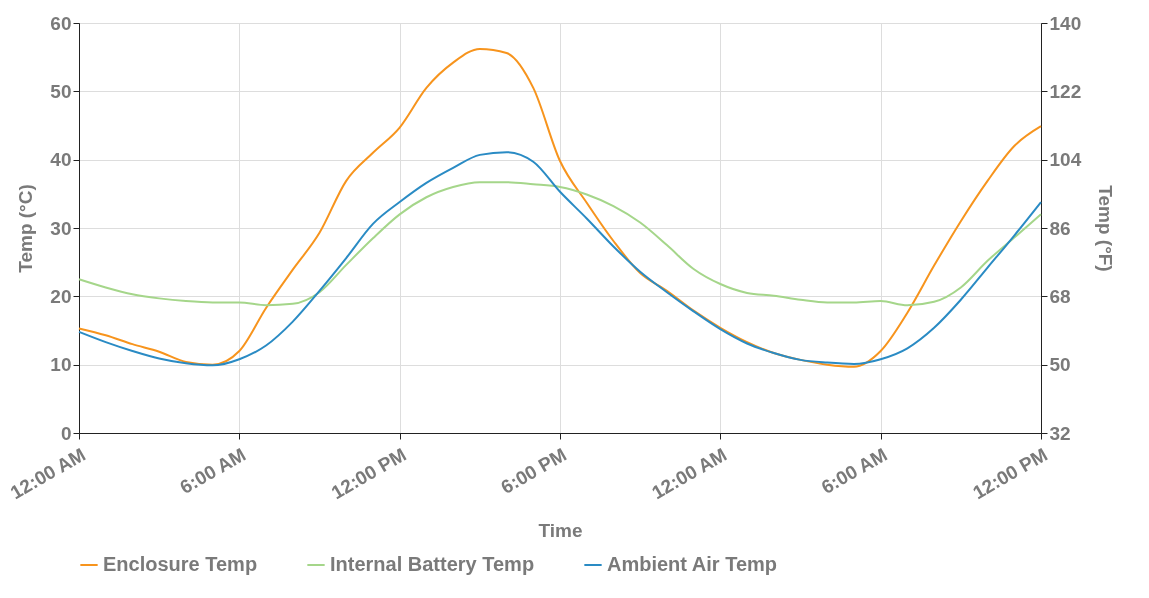 This screenshot has width=1149, height=598. I want to click on y2-tick-label: 122, so click(1065, 91).